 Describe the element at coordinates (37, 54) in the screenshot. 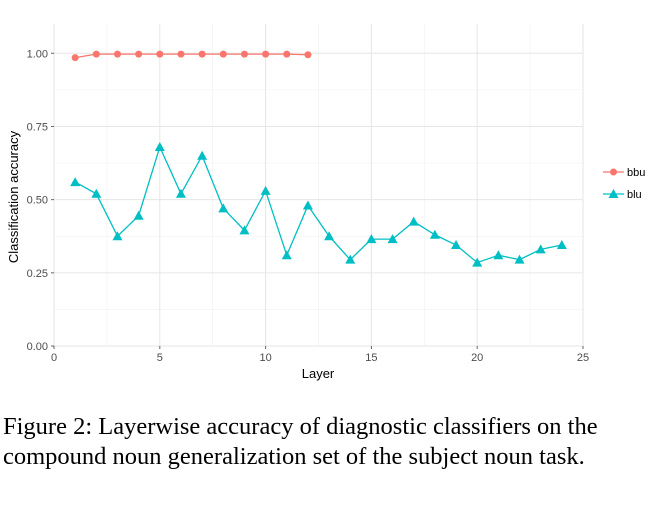

I see `y-tick-label: 1.00` at that location.